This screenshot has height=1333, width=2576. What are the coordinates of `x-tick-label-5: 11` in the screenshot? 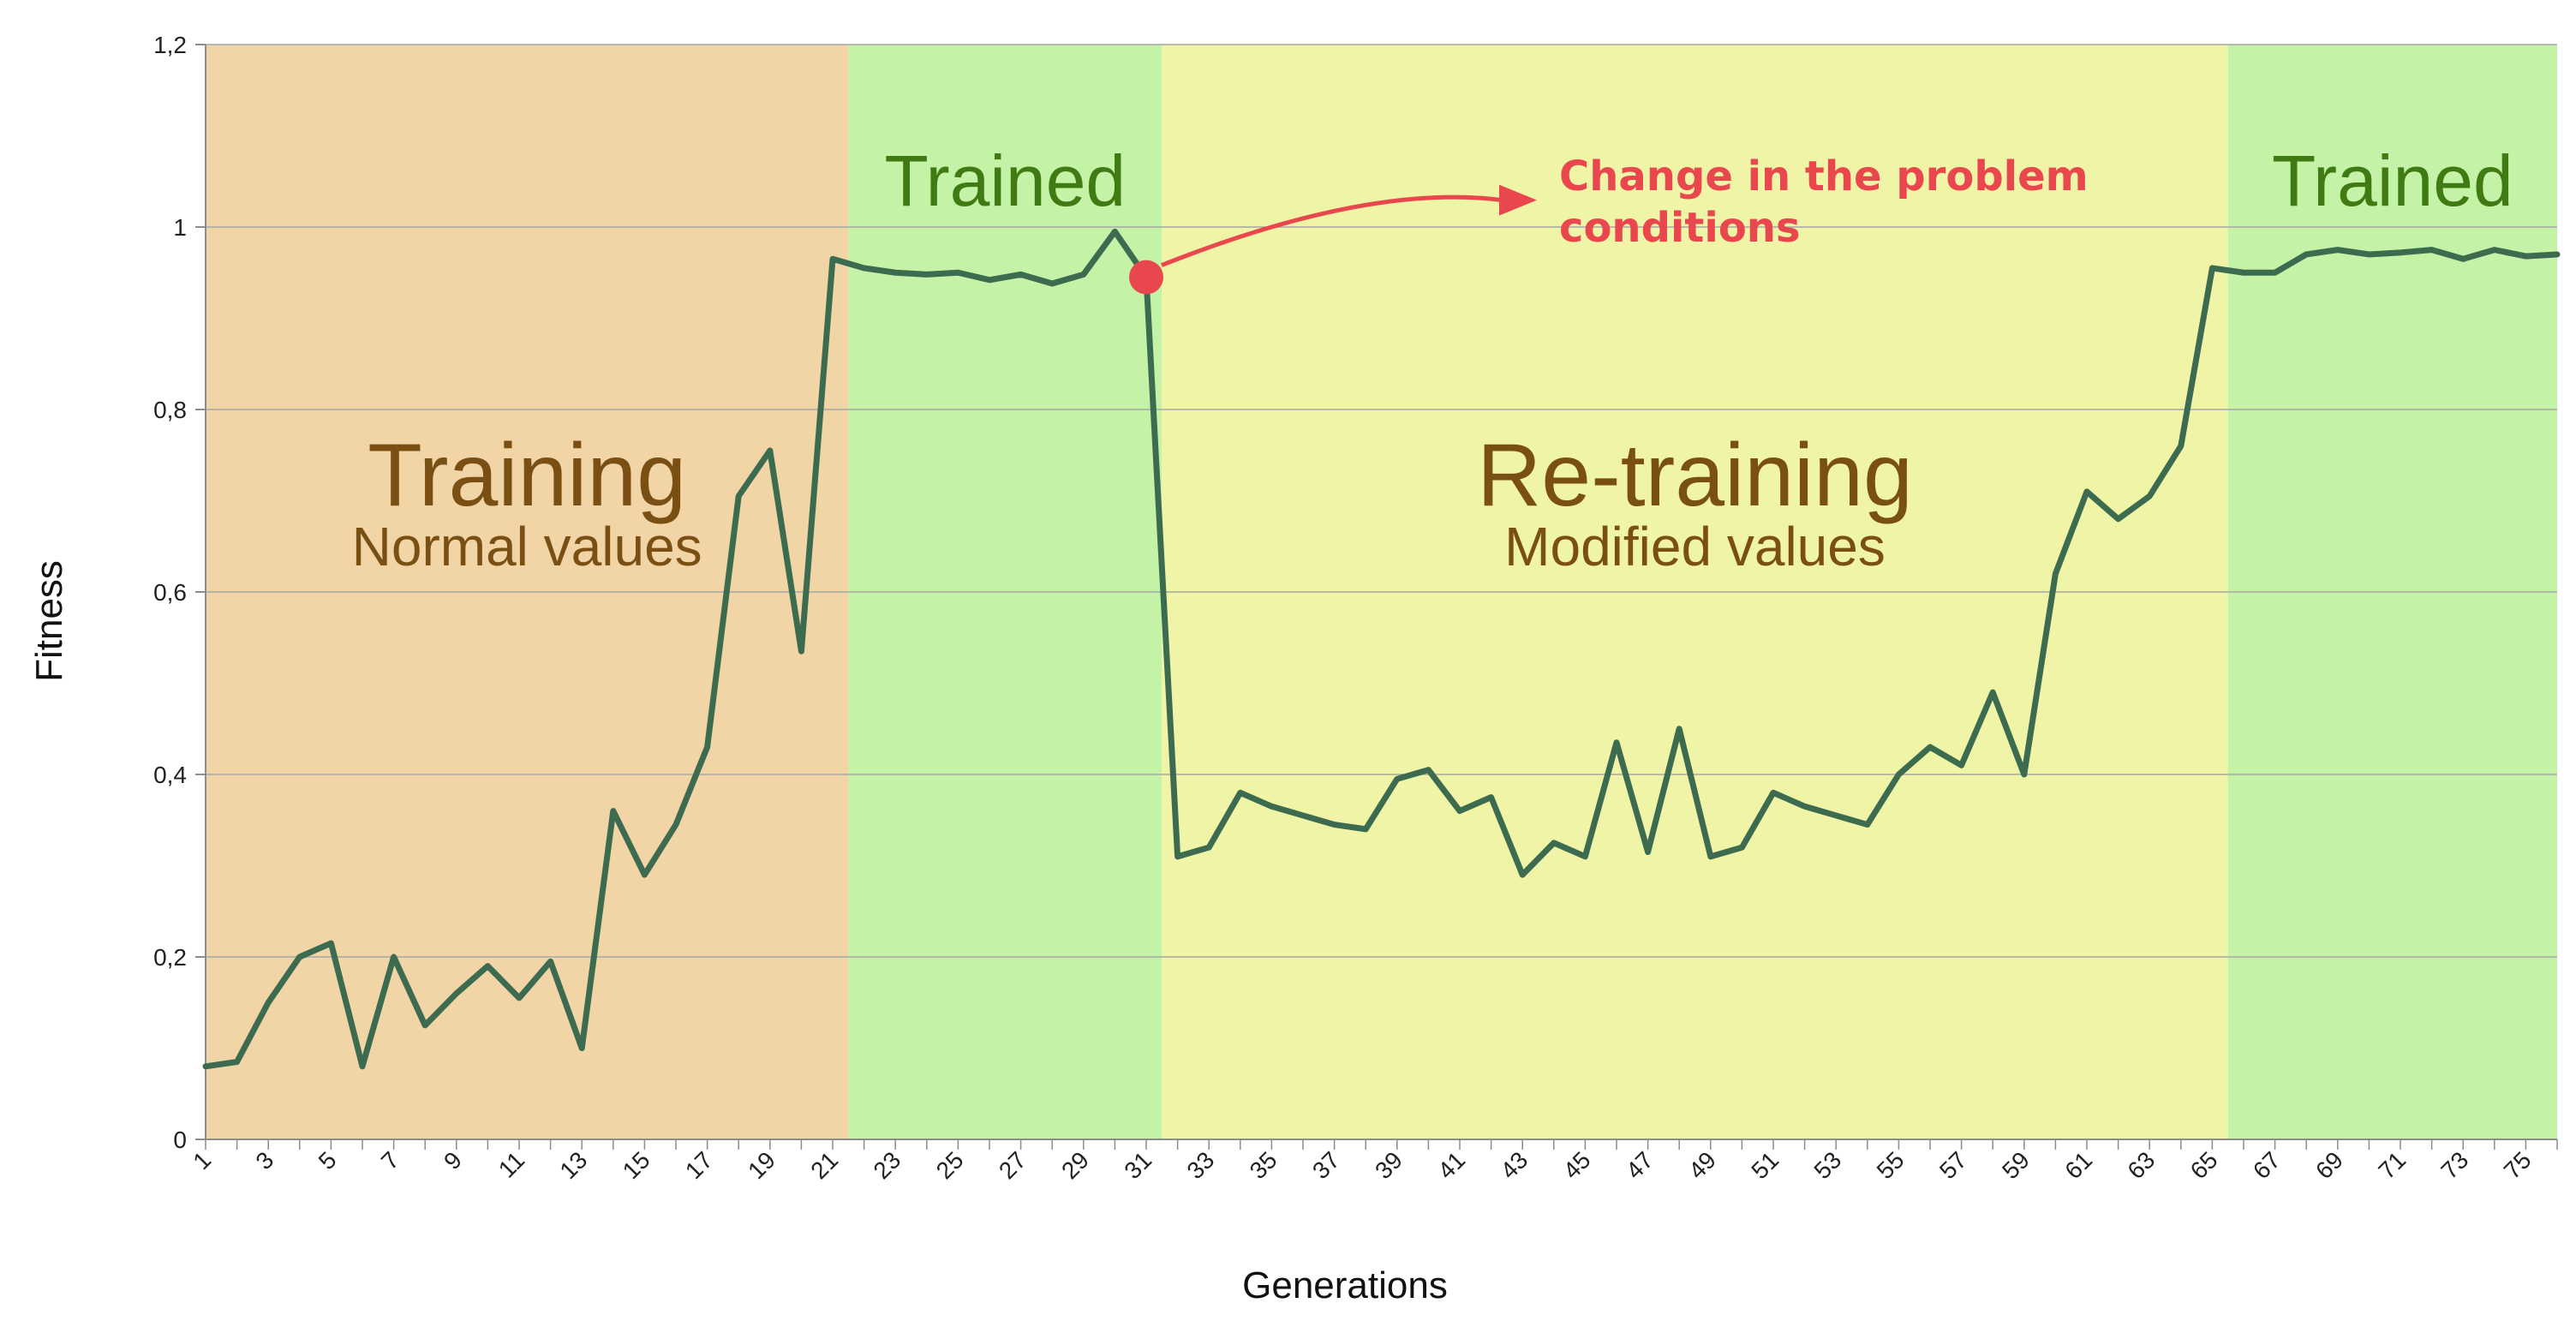 It's located at (511, 1164).